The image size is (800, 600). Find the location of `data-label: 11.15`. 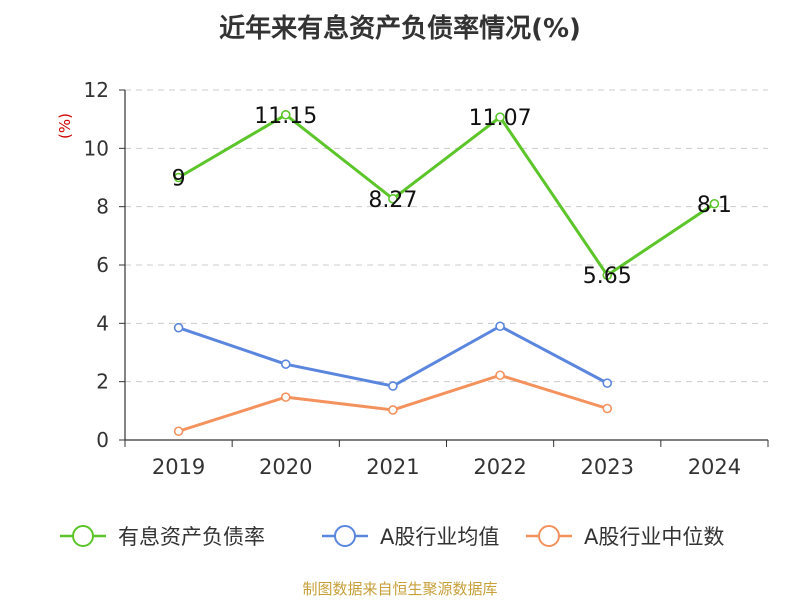

data-label: 11.15 is located at coordinates (285, 116).